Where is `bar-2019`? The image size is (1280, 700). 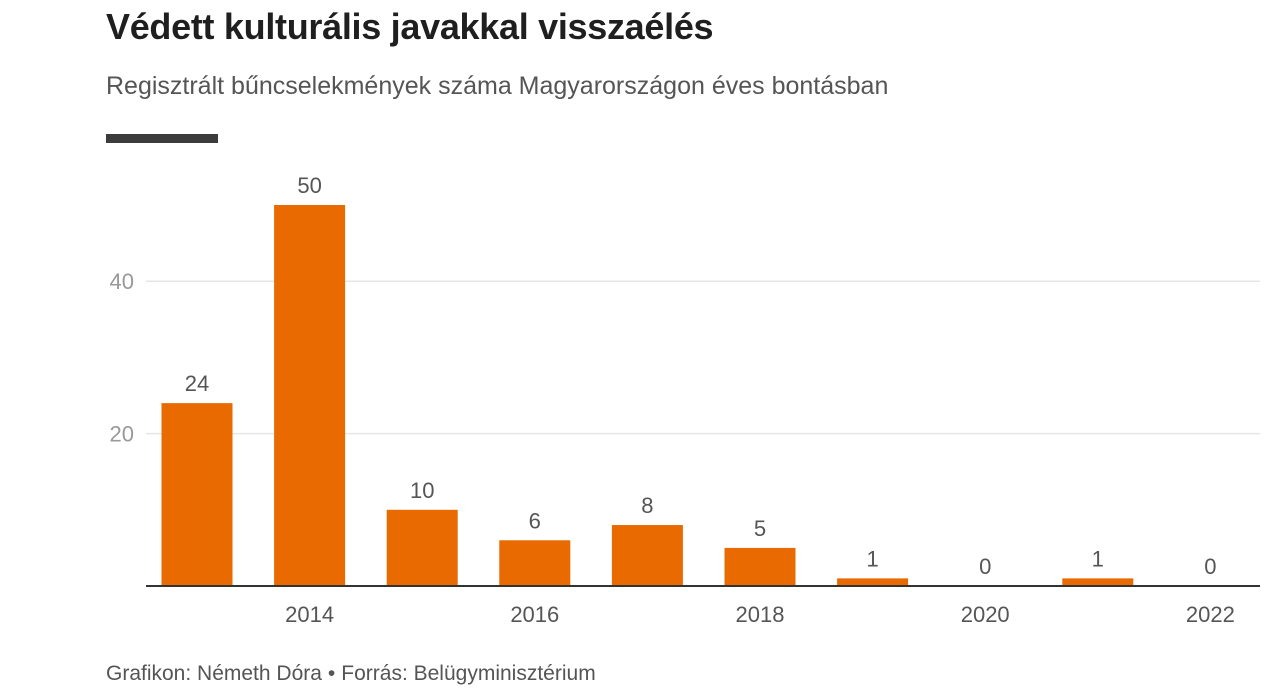
bar-2019 is located at coordinates (873, 582).